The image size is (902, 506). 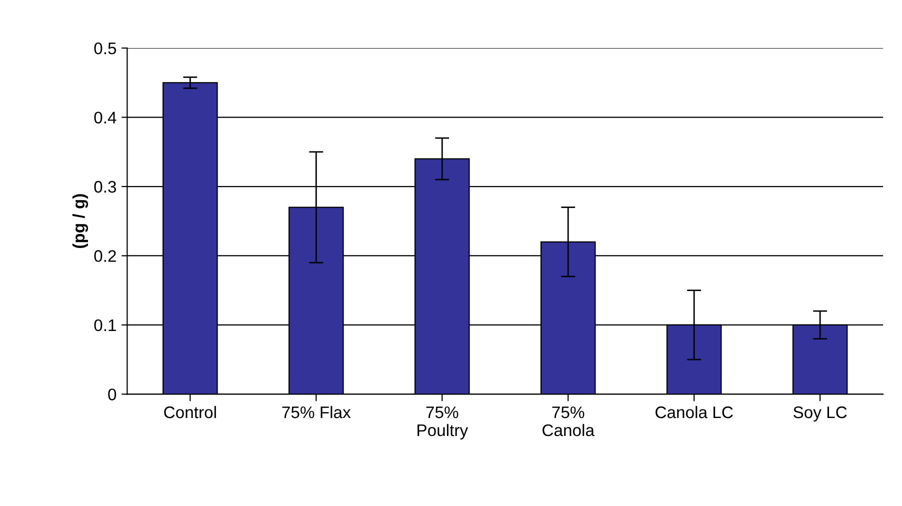 What do you see at coordinates (105, 256) in the screenshot?
I see `y-tick-label: 0.2` at bounding box center [105, 256].